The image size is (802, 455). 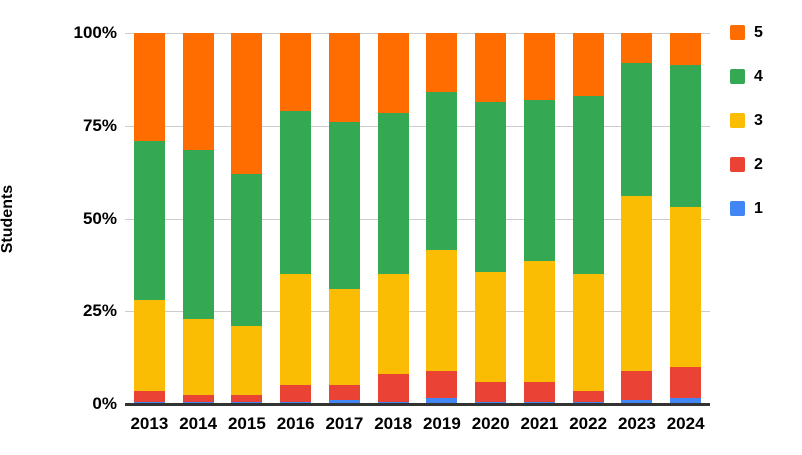 I want to click on y-tick-label: 75%, so click(x=99, y=125).